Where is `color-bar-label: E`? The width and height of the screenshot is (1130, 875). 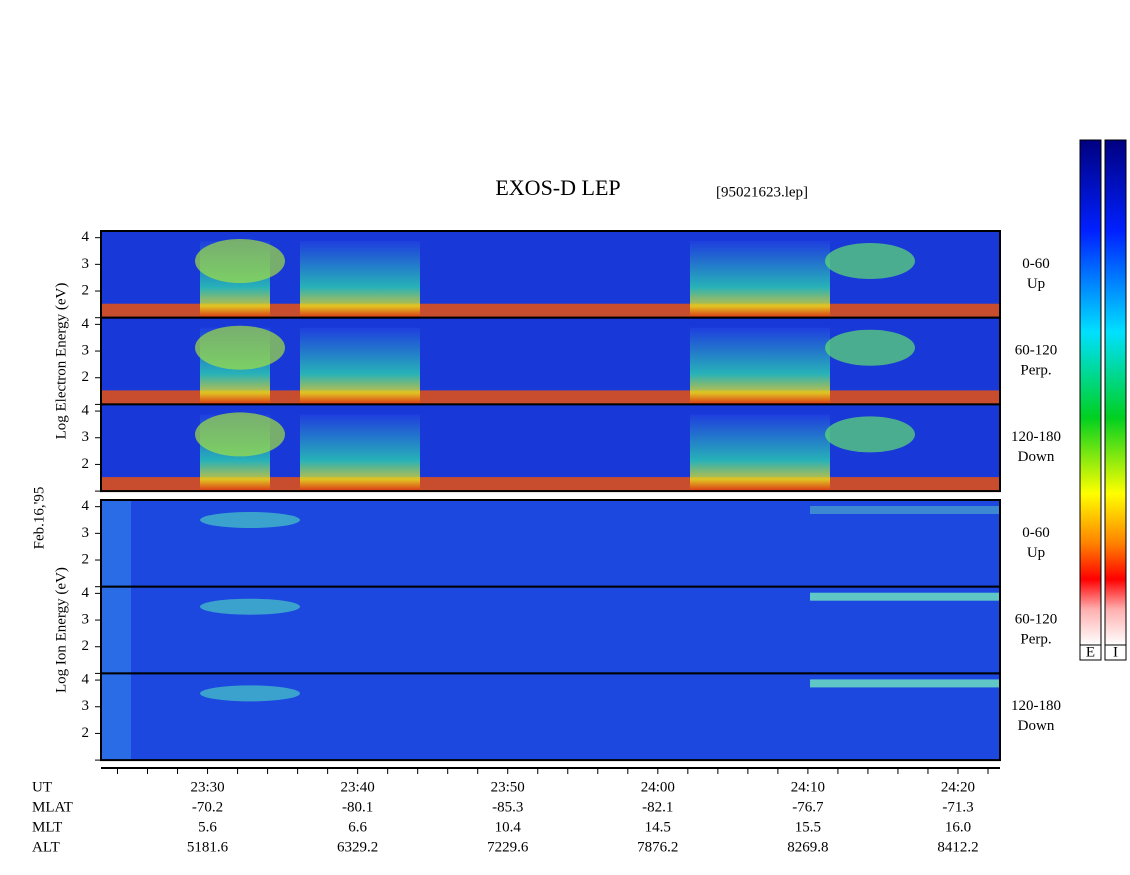 color-bar-label: E is located at coordinates (1090, 652).